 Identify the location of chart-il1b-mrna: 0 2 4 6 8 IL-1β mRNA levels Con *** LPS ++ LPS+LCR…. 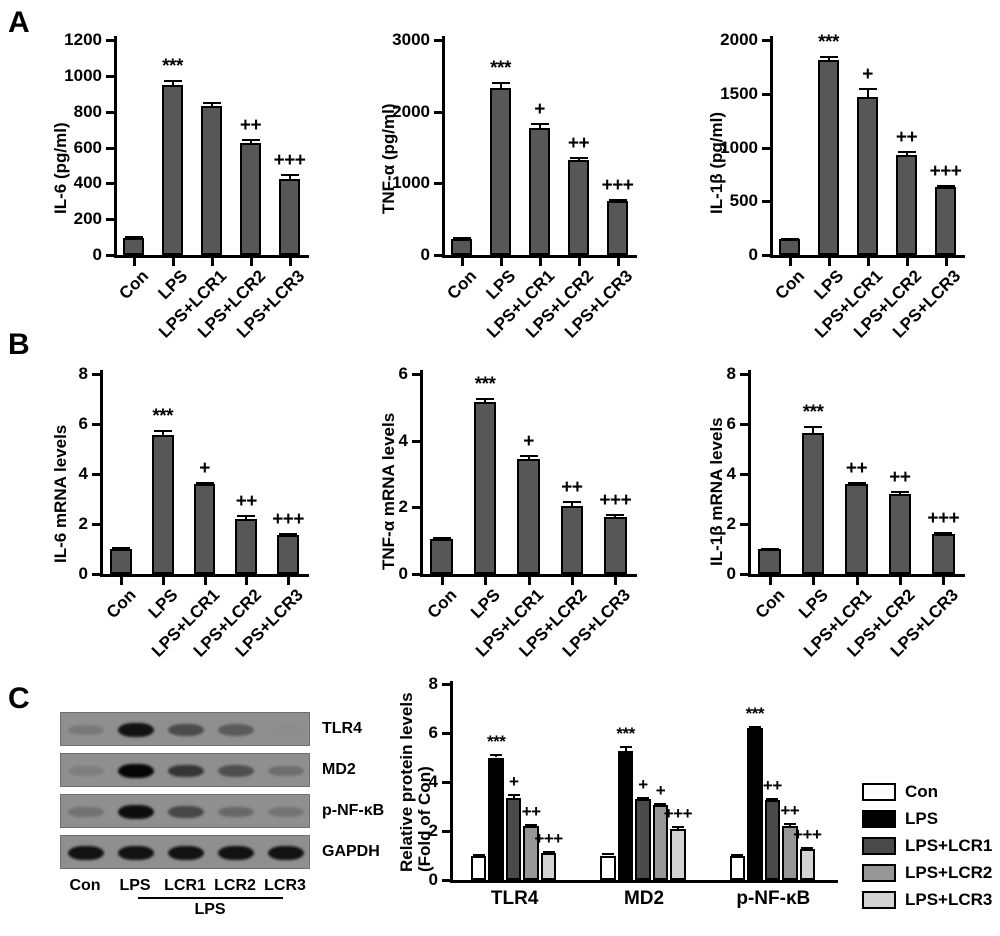
(838, 504).